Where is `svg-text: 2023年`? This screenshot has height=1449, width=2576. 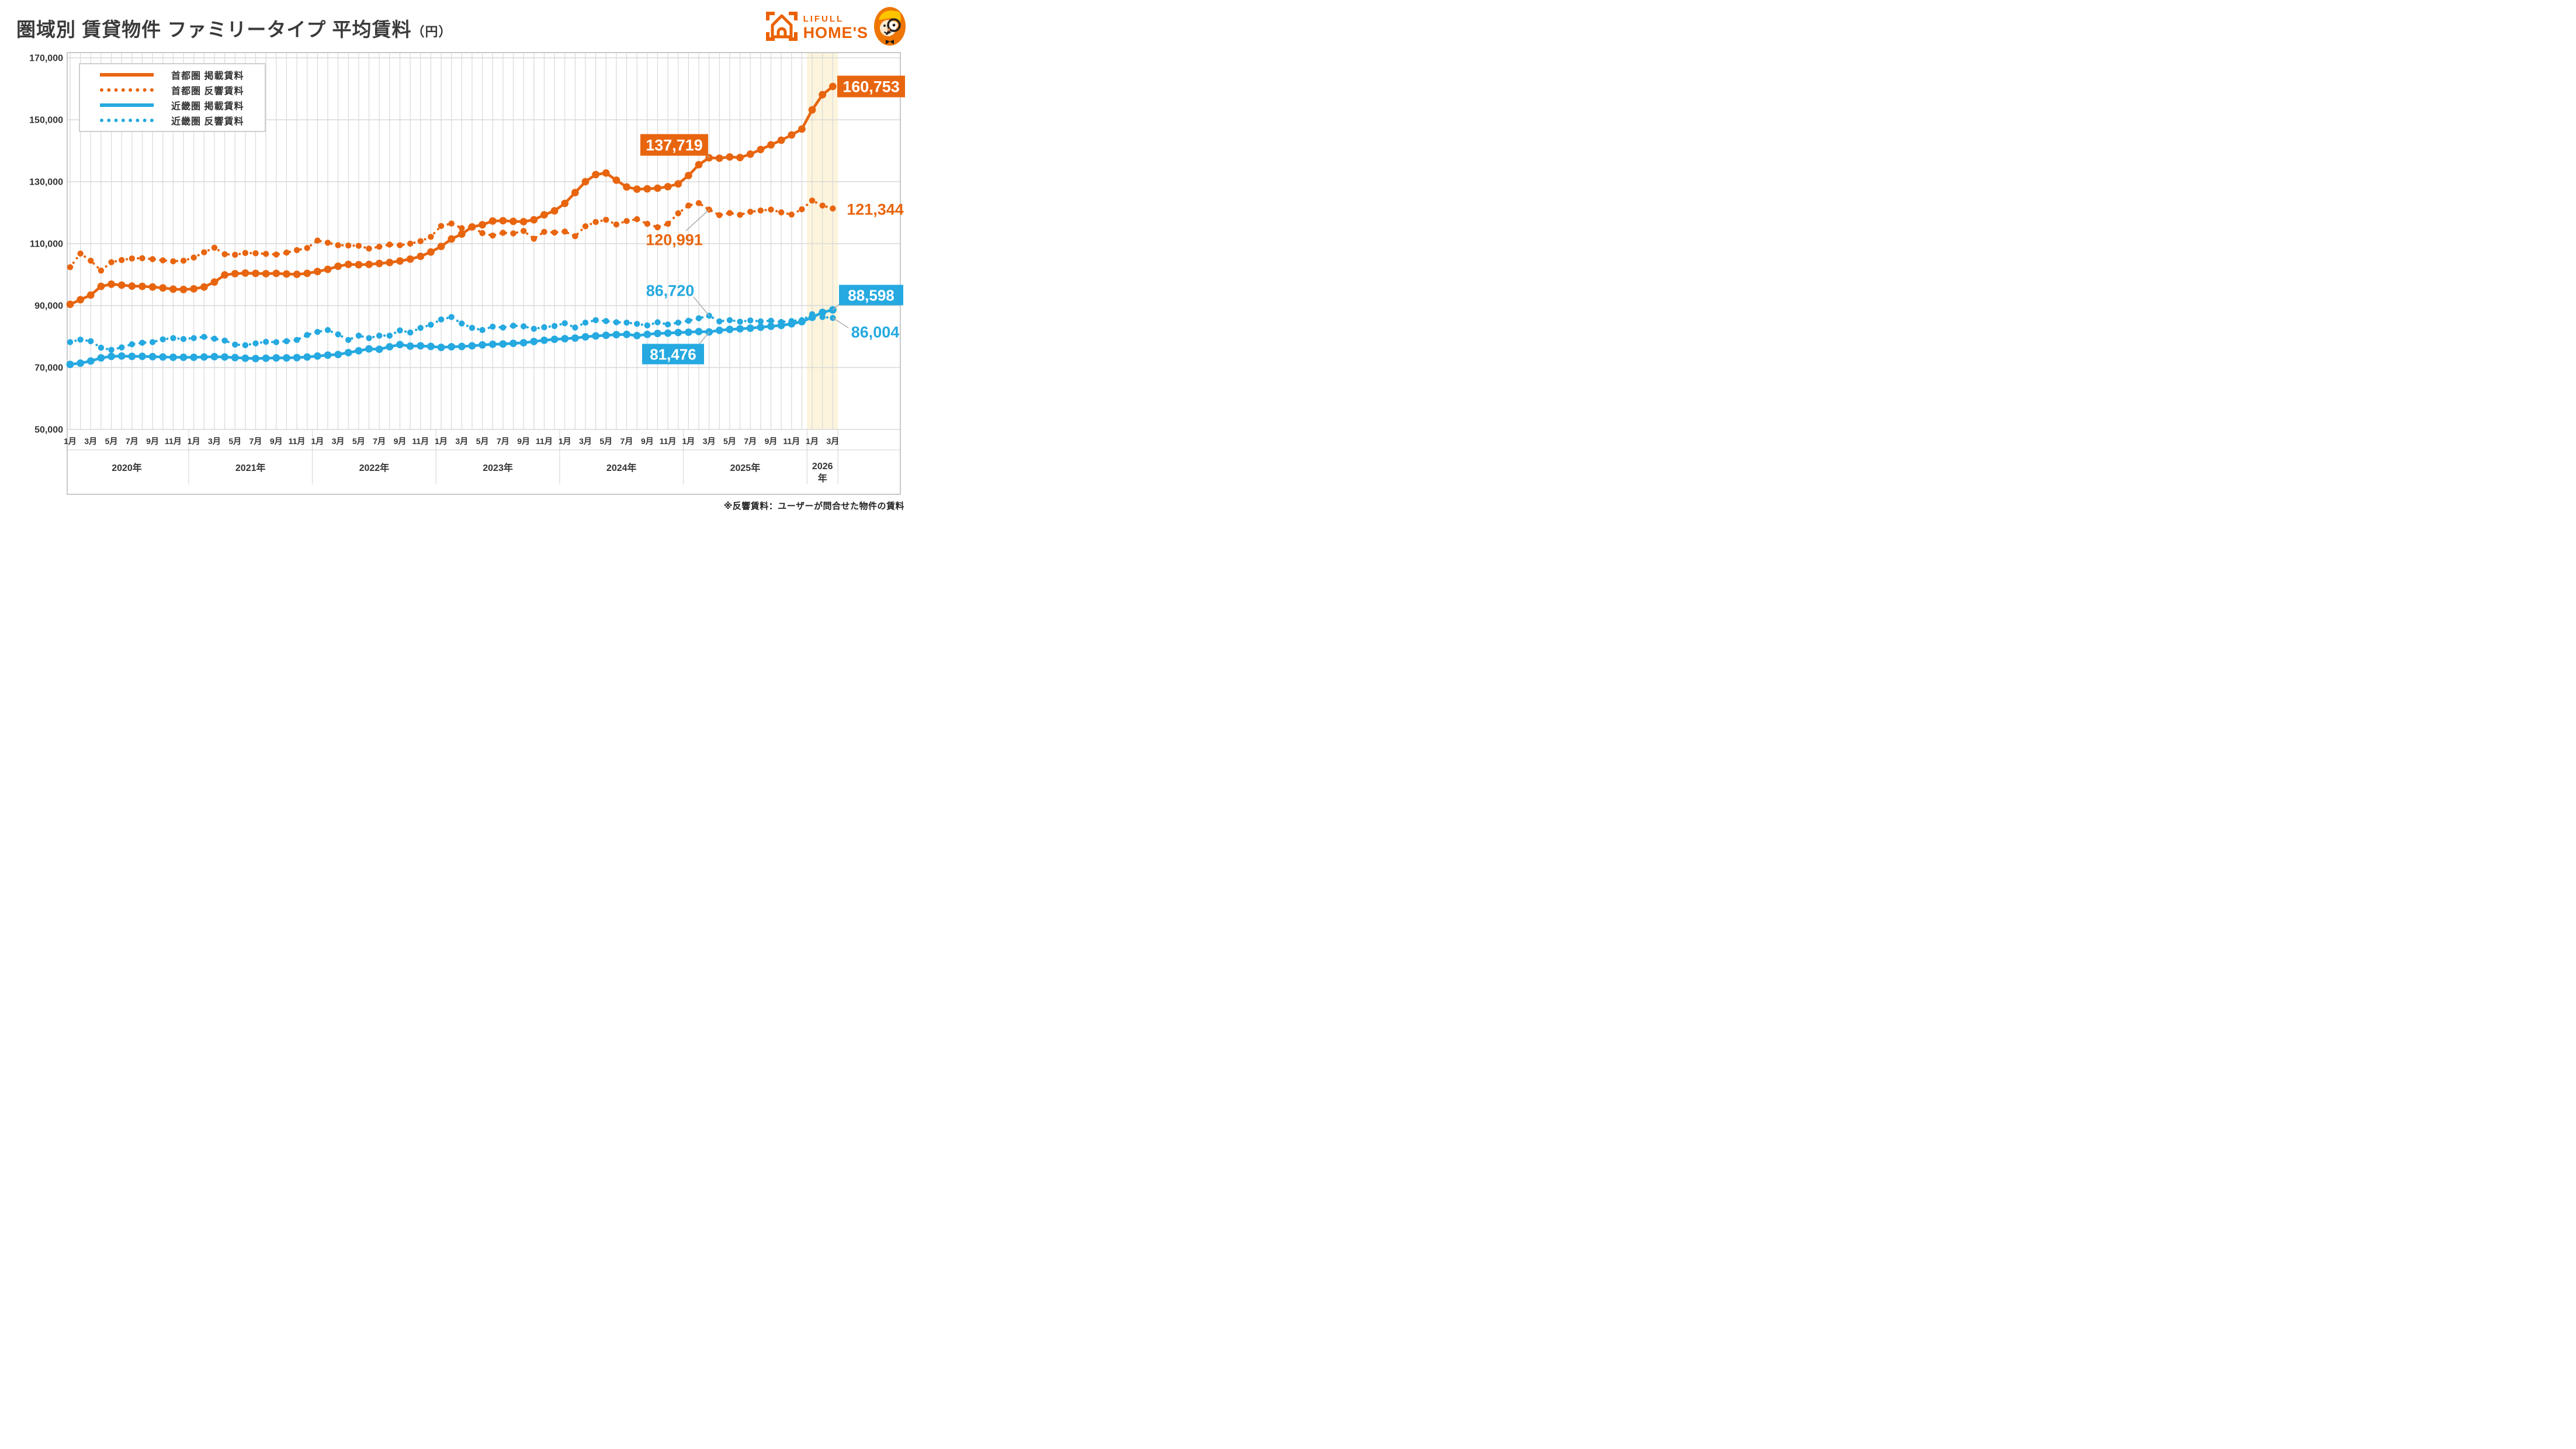 svg-text: 2023年 is located at coordinates (498, 467).